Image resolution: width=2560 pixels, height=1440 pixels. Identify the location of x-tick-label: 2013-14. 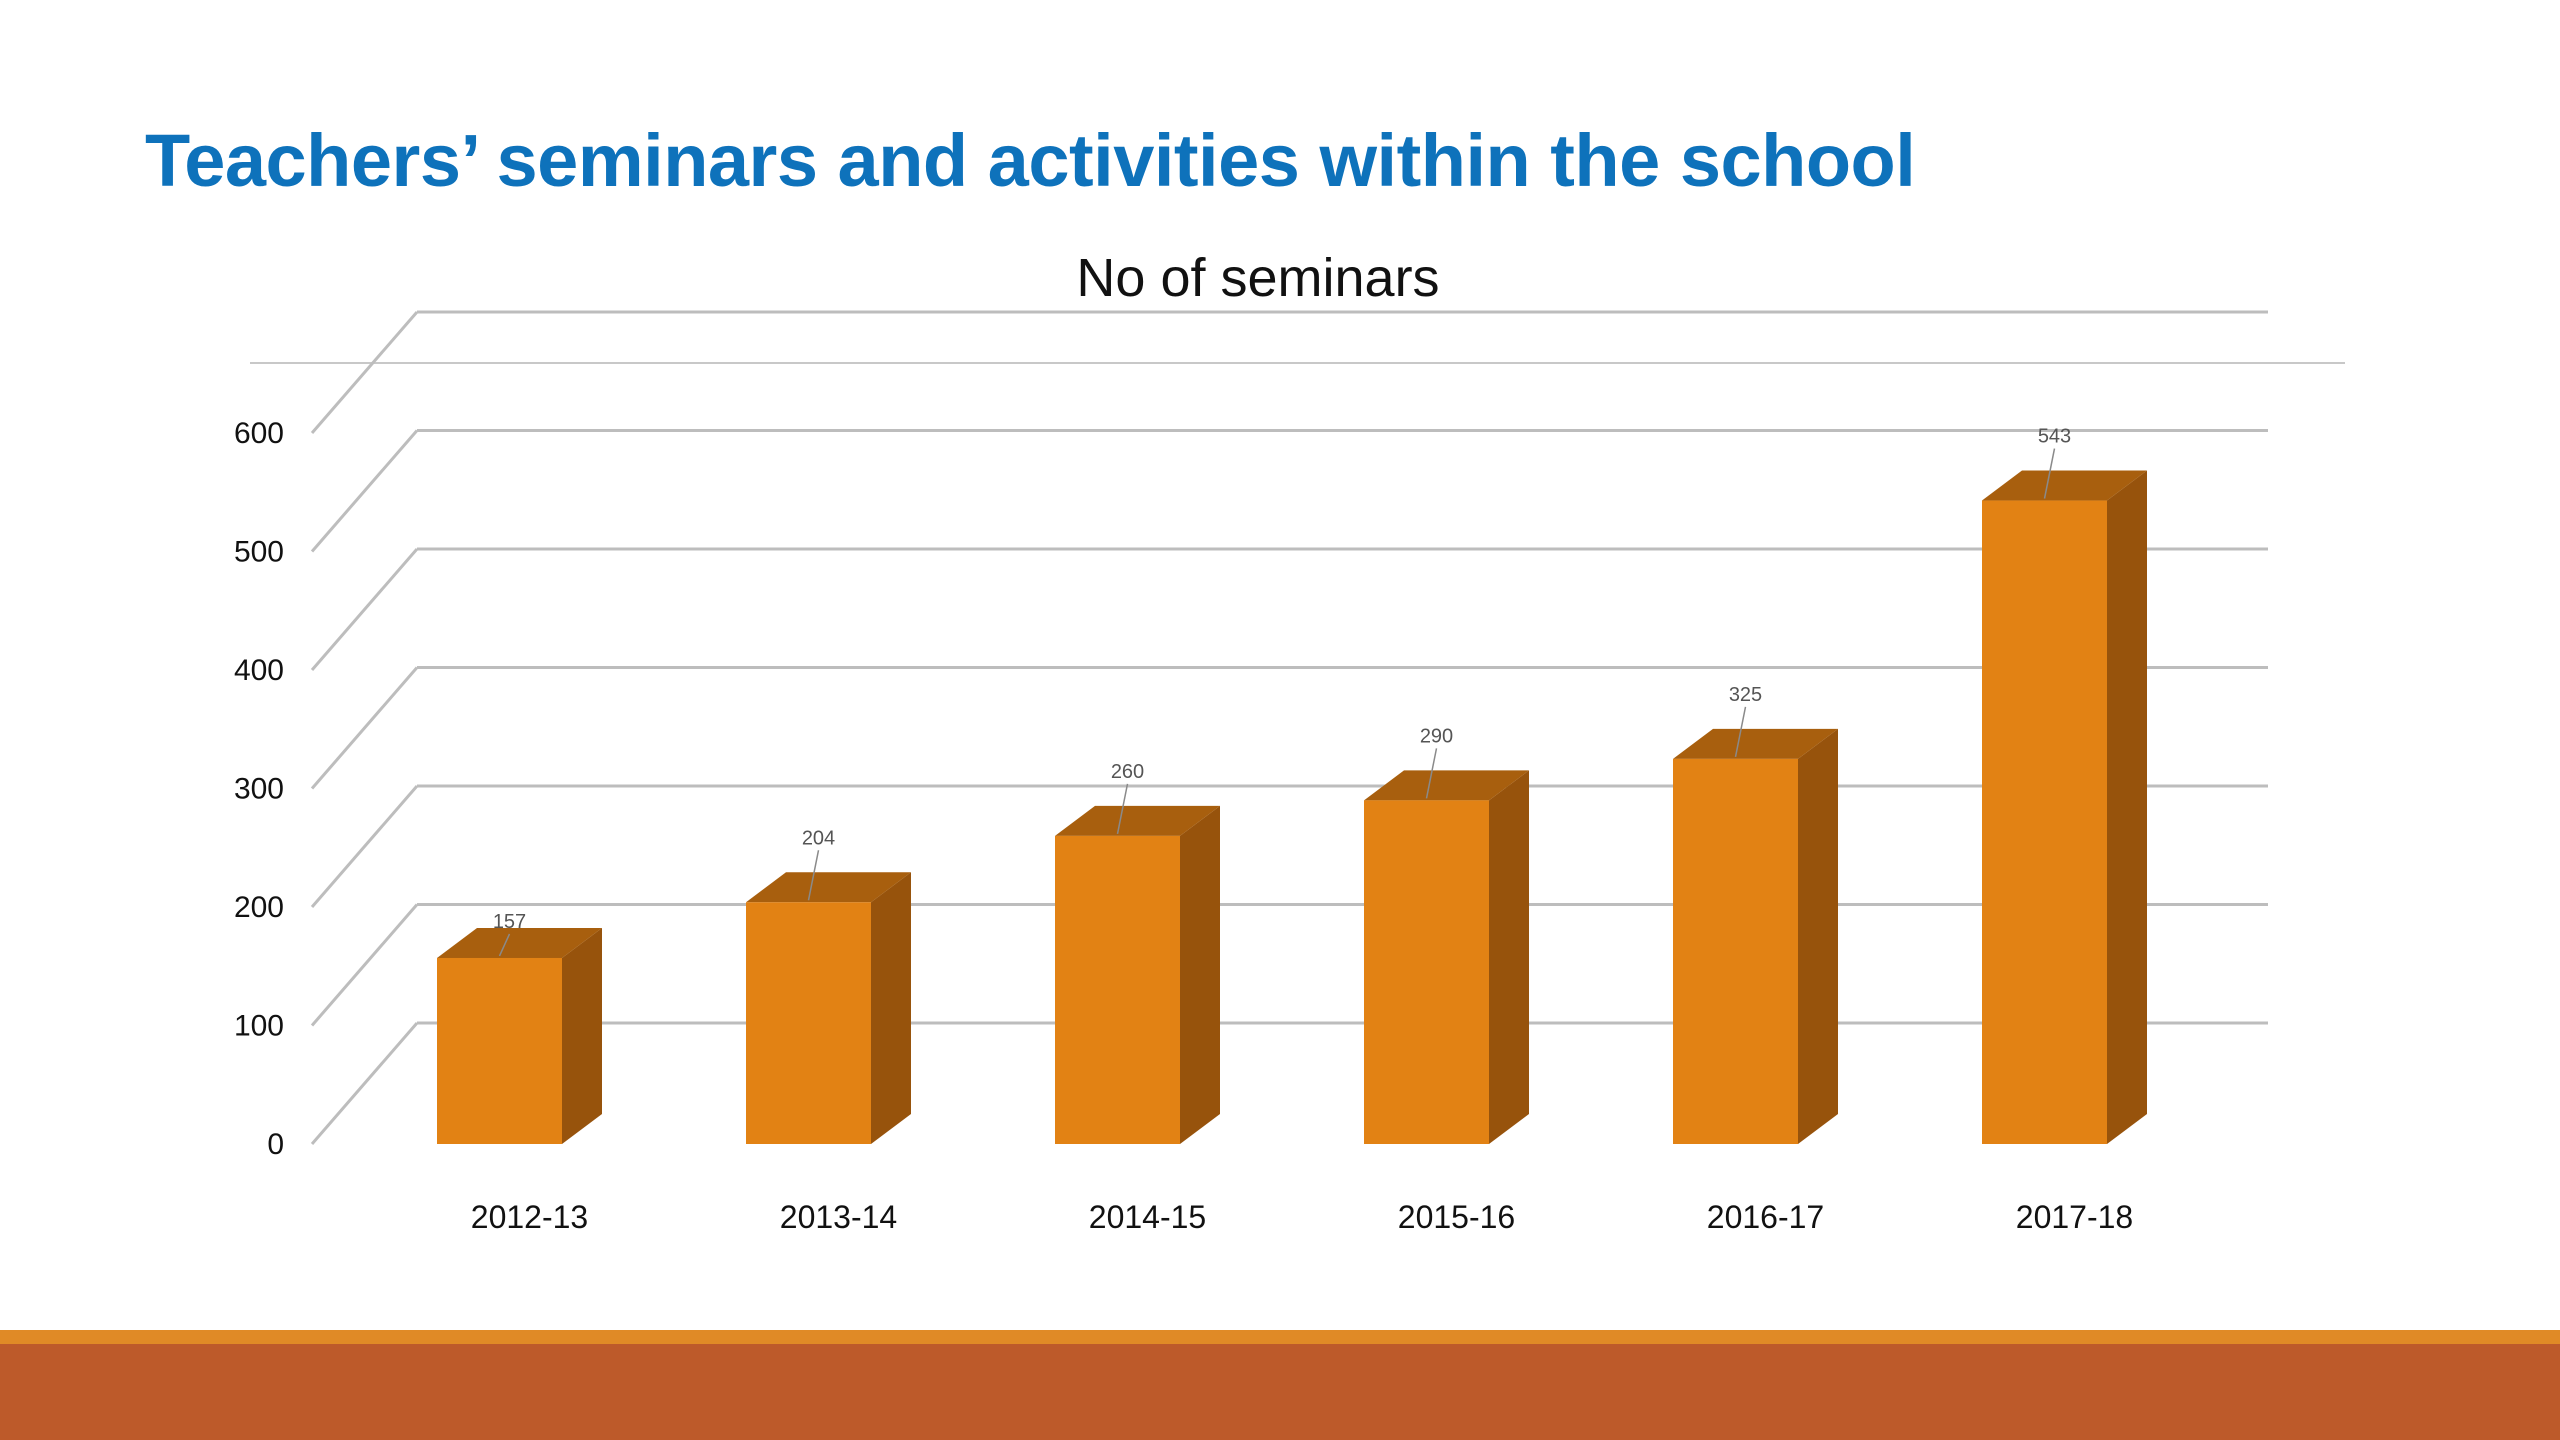
(838, 1217).